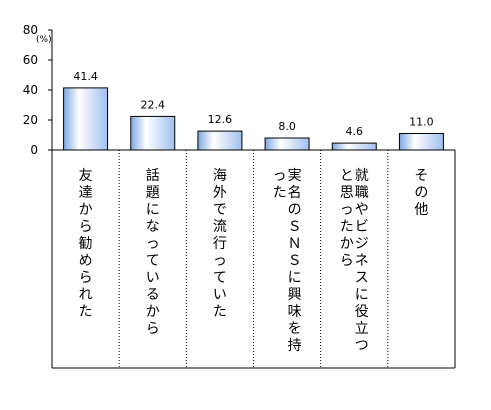 This screenshot has width=491, height=410. I want to click on x-category-label: 実名のＳＮＳに興味を持った, so click(287, 261).